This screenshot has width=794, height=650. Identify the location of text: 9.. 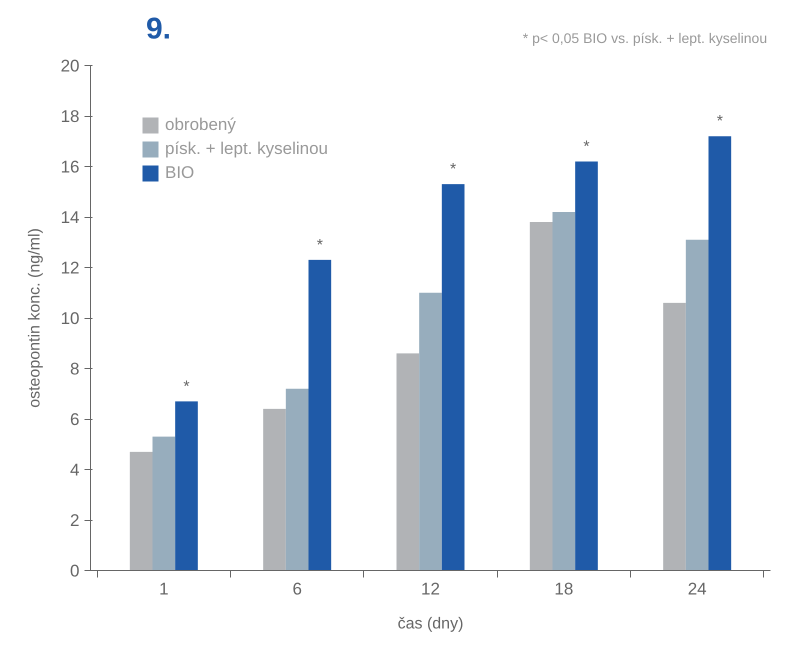
(159, 29).